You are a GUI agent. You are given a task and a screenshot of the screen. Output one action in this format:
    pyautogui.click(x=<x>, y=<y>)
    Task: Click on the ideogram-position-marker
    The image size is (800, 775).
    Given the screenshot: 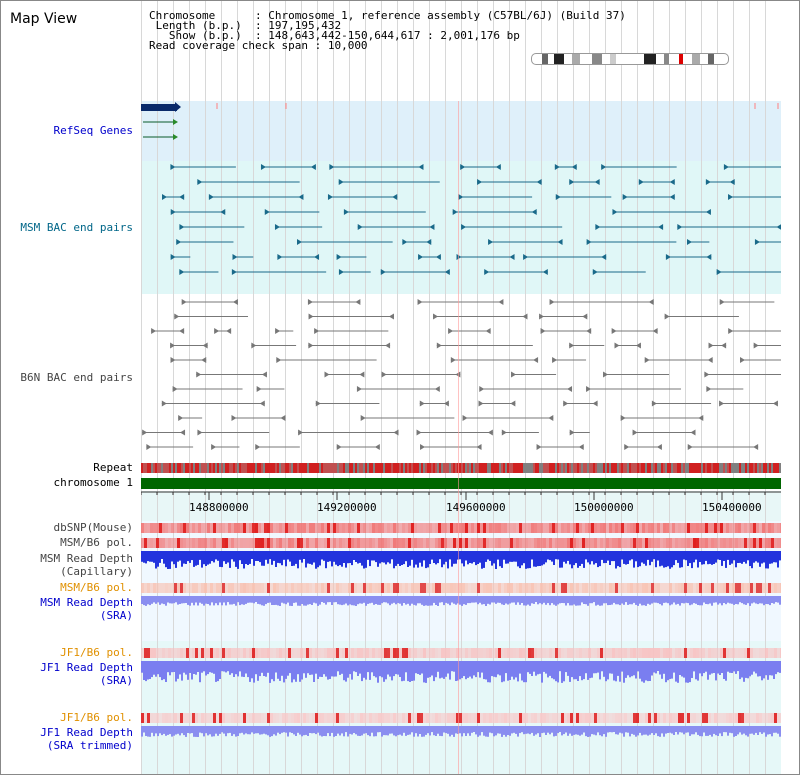 What is the action you would take?
    pyautogui.click(x=681, y=59)
    